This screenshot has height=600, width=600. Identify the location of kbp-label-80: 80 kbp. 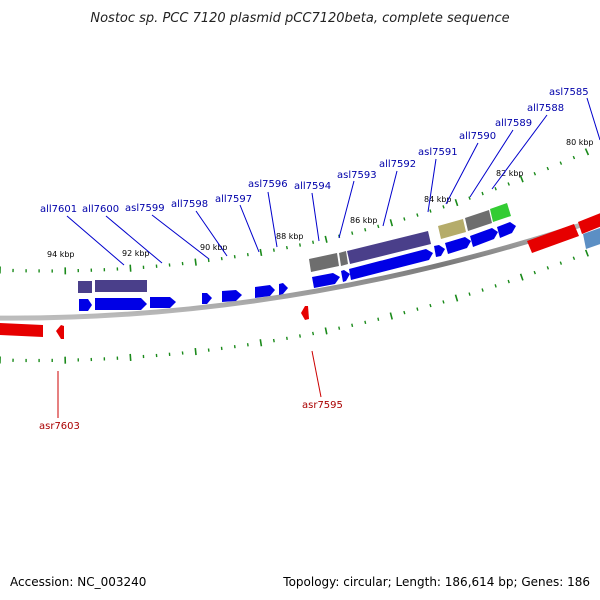
(580, 142).